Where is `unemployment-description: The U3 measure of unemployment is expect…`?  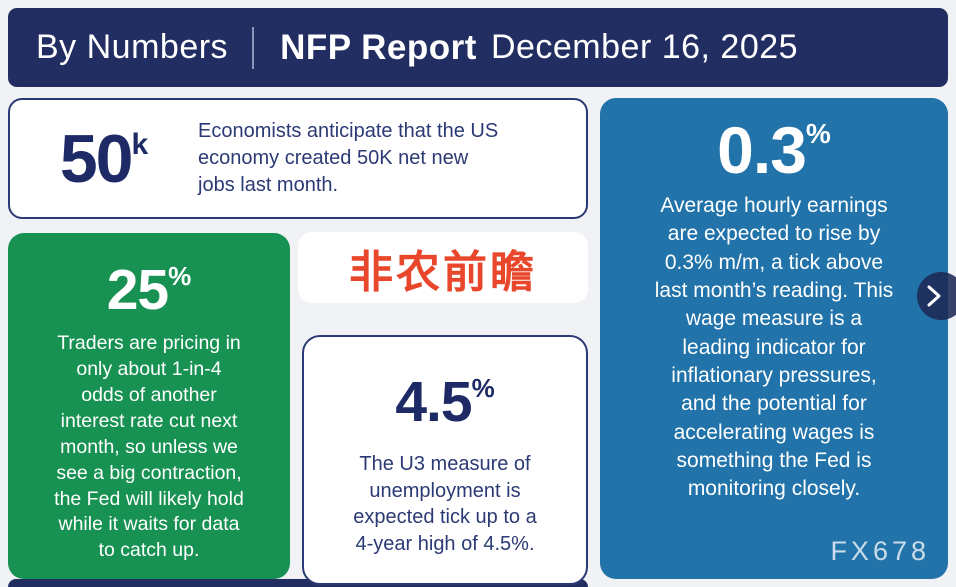
unemployment-description: The U3 measure of unemployment is expect… is located at coordinates (445, 504).